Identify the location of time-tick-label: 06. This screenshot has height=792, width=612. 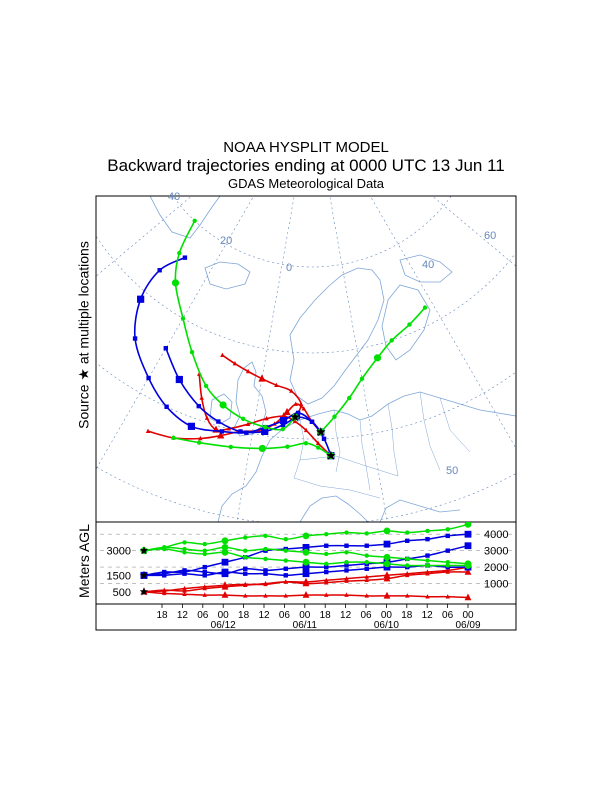
(448, 615).